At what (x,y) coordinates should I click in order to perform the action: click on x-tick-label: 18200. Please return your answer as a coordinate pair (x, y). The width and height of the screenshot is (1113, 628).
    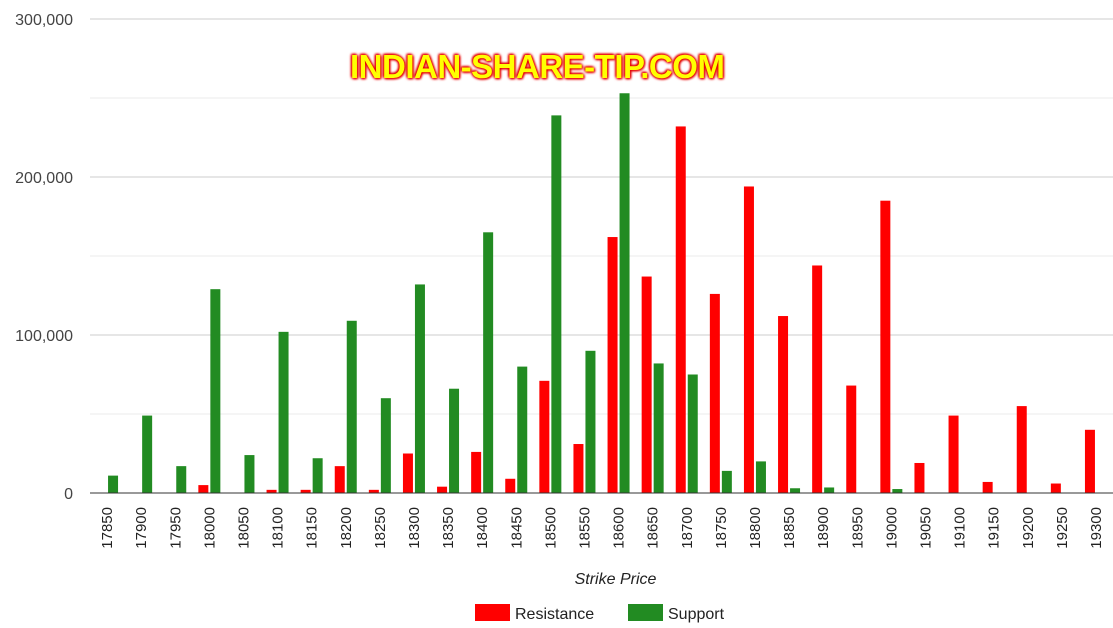
    Looking at the image, I should click on (346, 528).